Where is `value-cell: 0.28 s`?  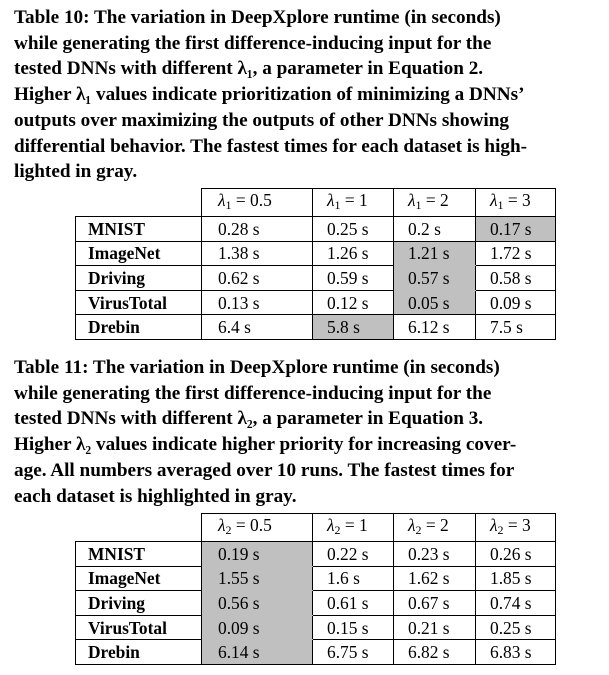 value-cell: 0.28 s is located at coordinates (257, 229).